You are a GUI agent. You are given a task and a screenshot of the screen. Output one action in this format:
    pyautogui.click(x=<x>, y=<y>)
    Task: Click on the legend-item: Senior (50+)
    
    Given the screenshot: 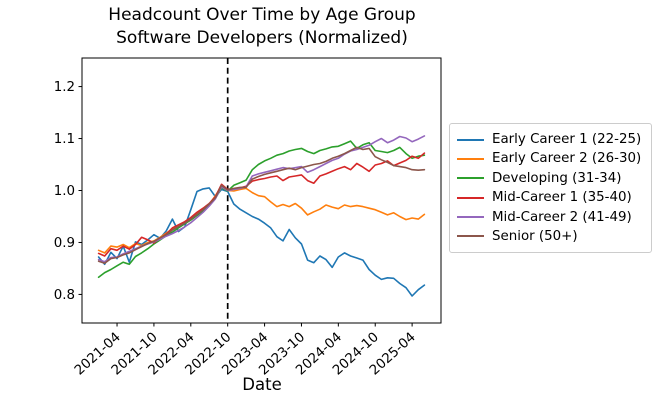 What is the action you would take?
    pyautogui.click(x=554, y=236)
    